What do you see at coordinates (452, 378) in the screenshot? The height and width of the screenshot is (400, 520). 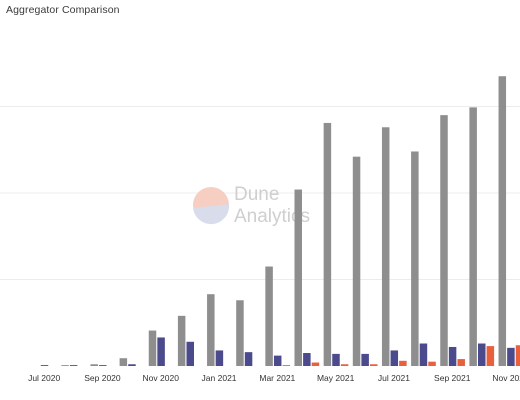 I see `x-tick-sep-2021: Sep 2021` at bounding box center [452, 378].